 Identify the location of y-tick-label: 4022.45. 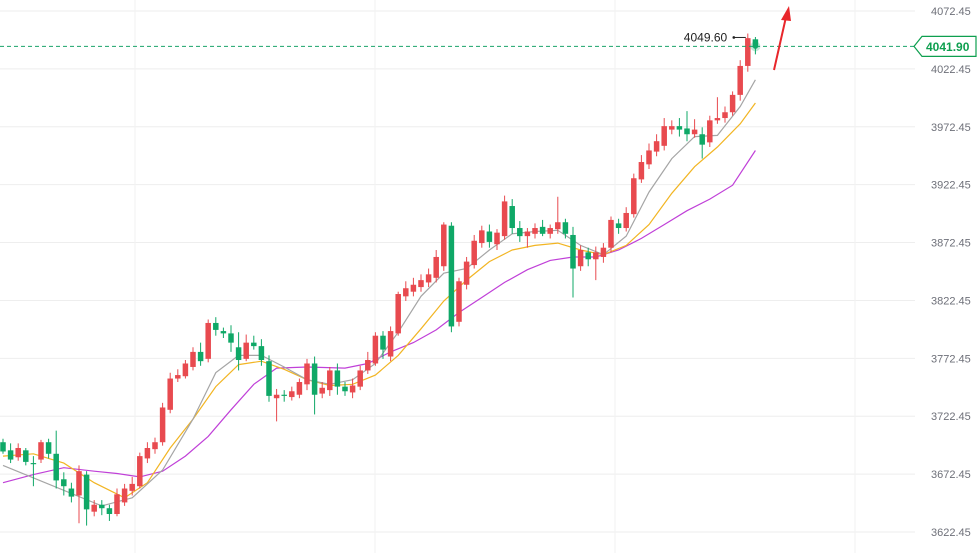
(951, 70).